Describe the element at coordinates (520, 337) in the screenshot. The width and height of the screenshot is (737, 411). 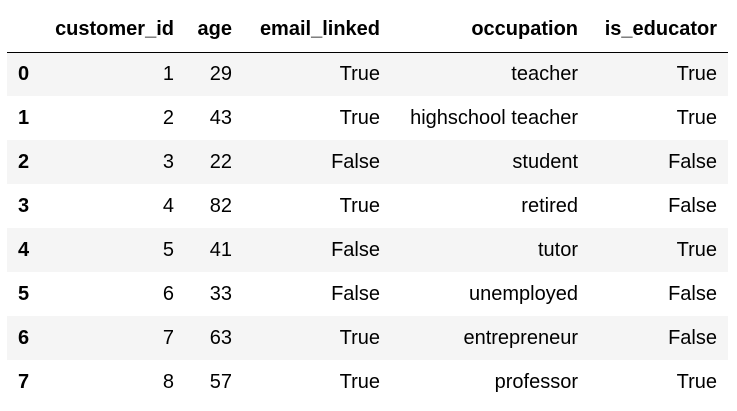
I see `cell-occupation: entrepreneur` at that location.